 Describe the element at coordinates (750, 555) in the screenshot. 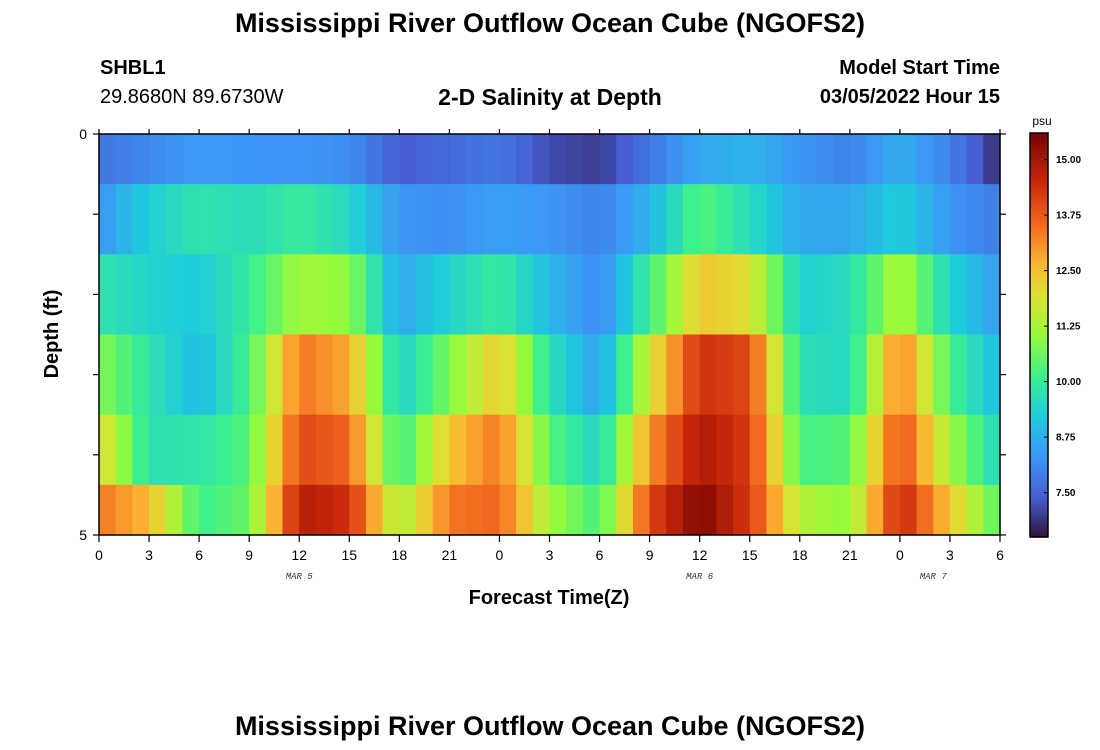

I see `x-tick-label: 15` at that location.